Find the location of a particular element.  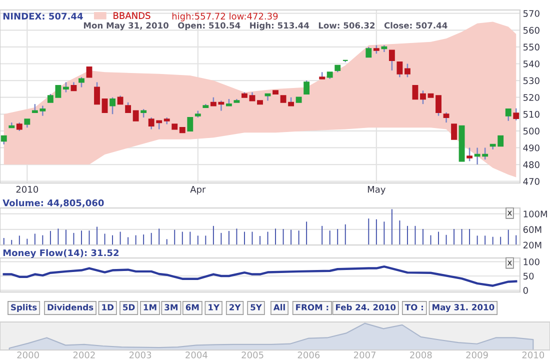

text: Feb 24. 2010 is located at coordinates (366, 307).